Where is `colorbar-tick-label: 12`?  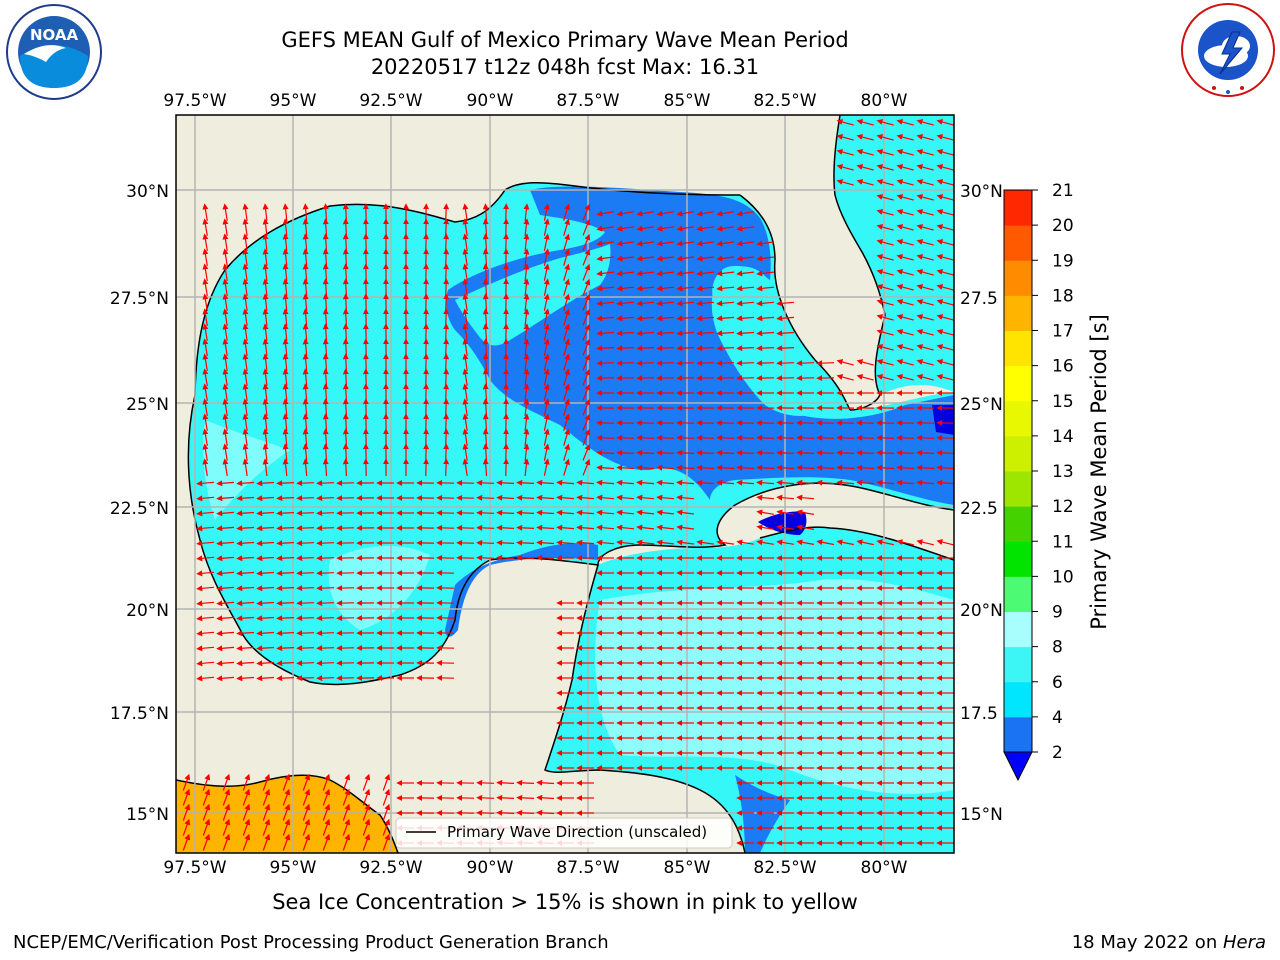 colorbar-tick-label: 12 is located at coordinates (1063, 507).